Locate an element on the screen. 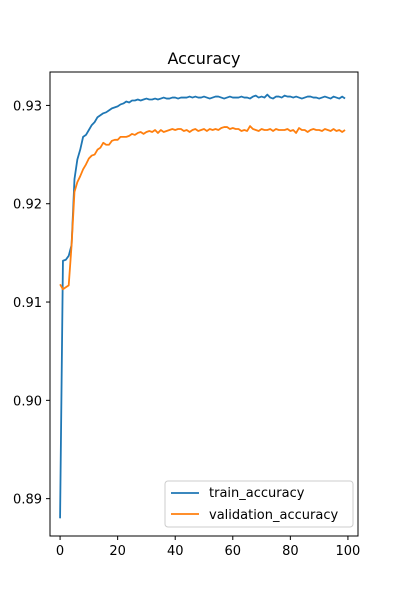  x-tick-label: 20 is located at coordinates (117, 551).